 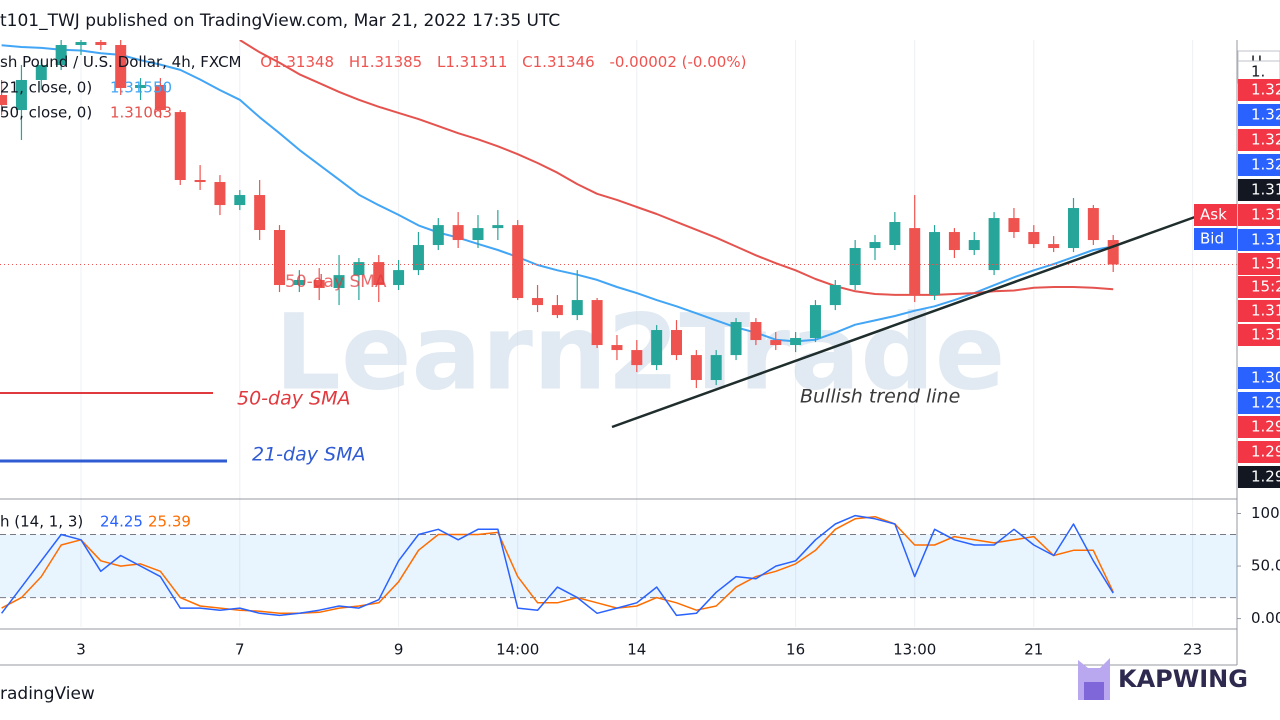 I want to click on kapwing-logo: KAPWING, so click(x=1163, y=679).